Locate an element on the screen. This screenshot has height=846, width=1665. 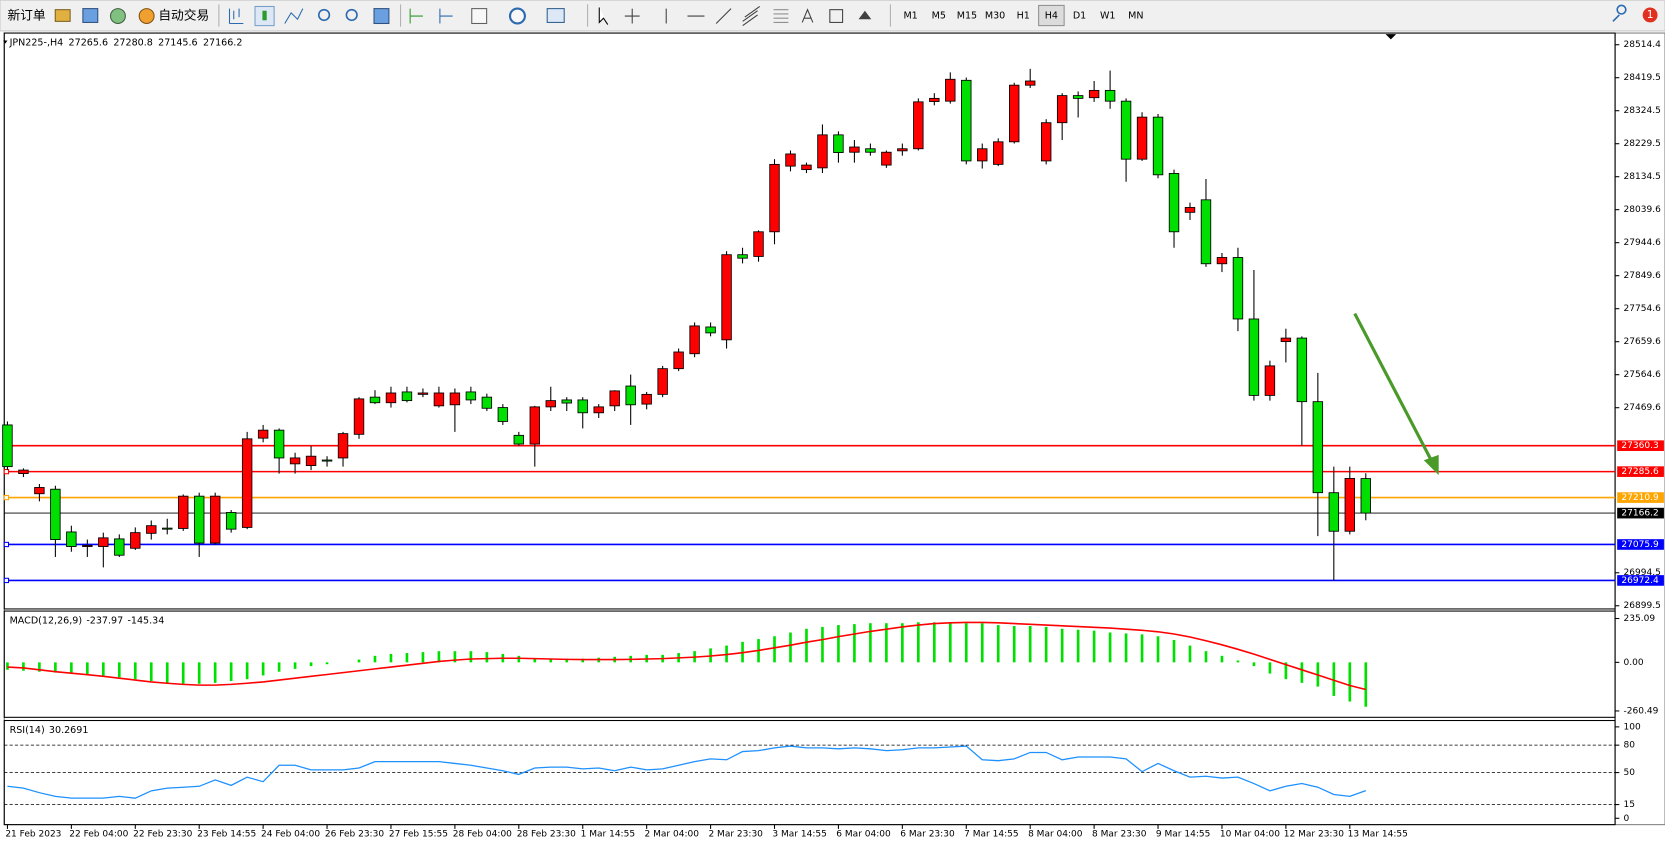
timeframe-button: H1 is located at coordinates (1023, 16).